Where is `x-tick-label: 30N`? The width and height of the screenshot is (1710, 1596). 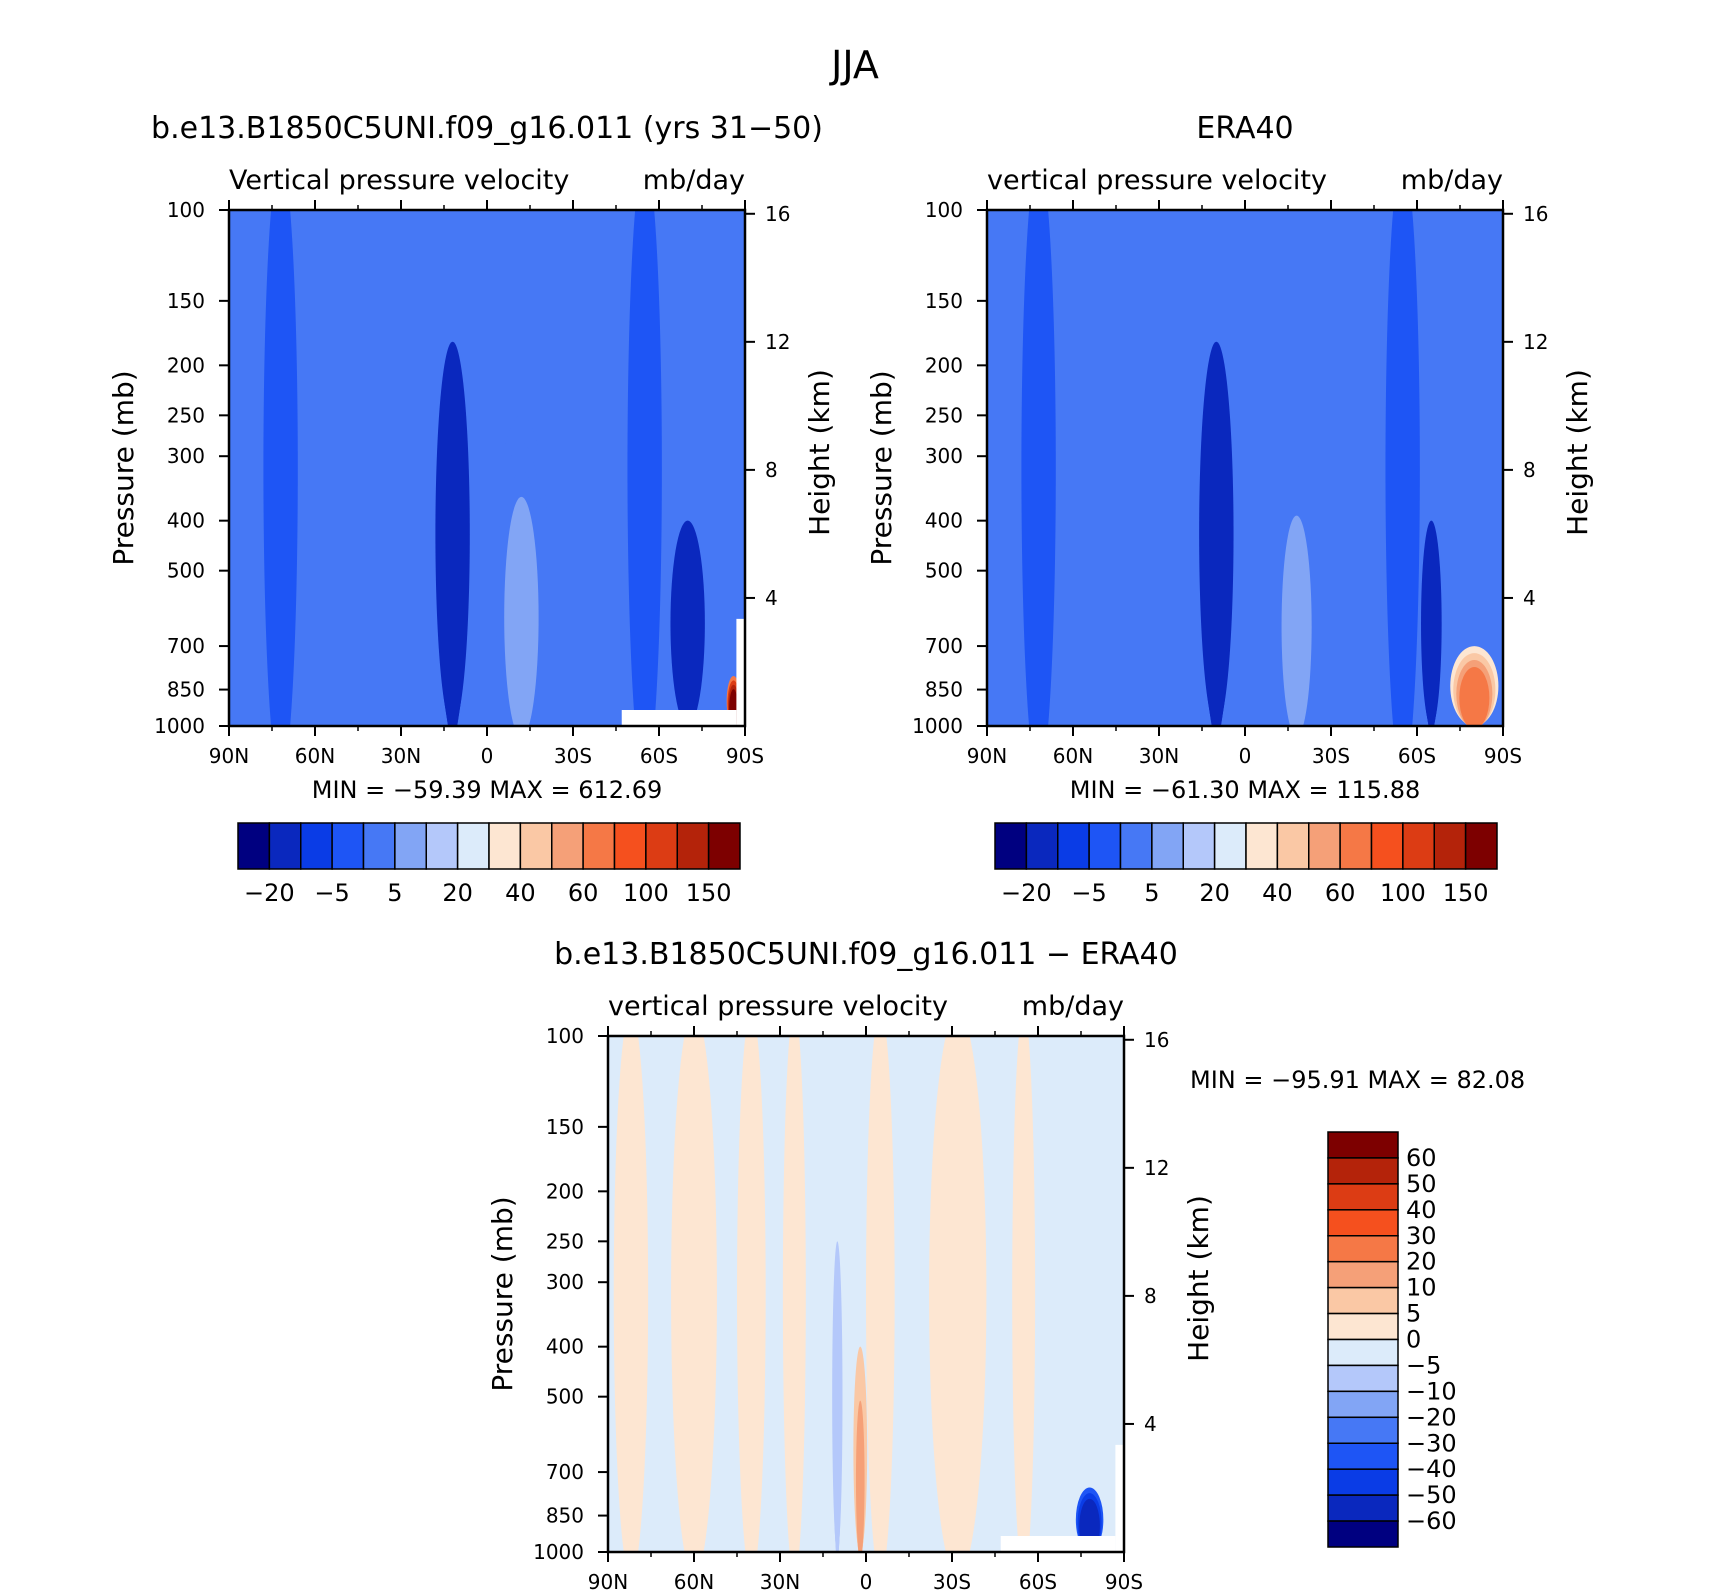 x-tick-label: 30N is located at coordinates (1159, 756).